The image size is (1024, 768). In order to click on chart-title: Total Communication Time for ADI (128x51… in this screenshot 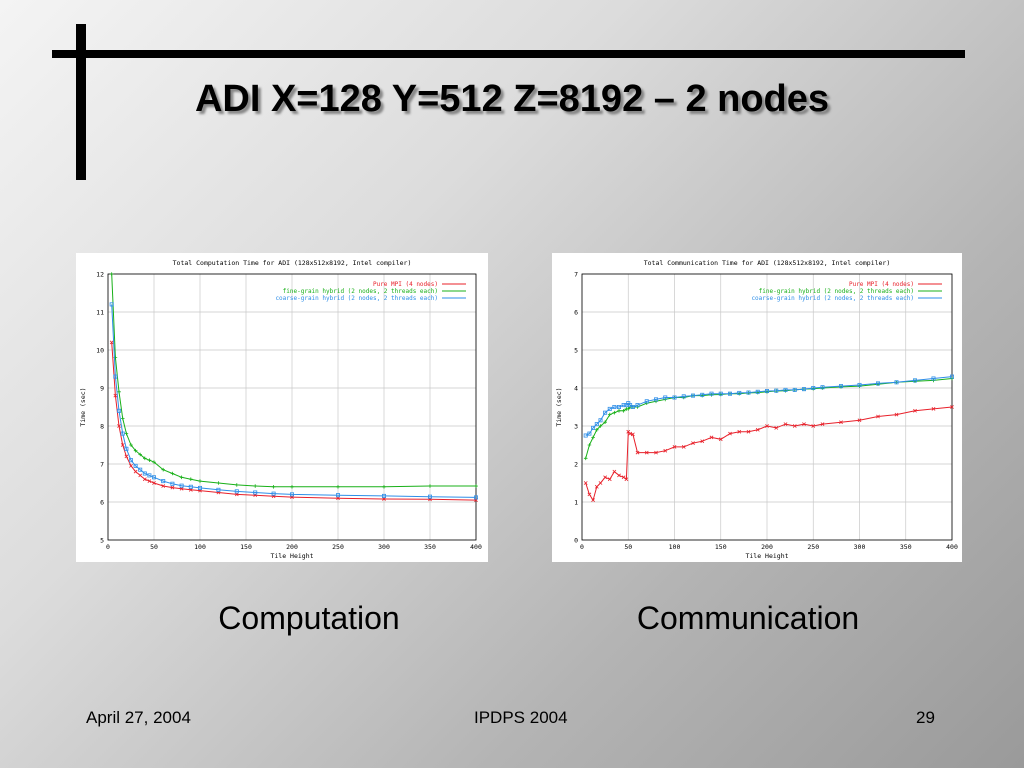, I will do `click(767, 263)`.